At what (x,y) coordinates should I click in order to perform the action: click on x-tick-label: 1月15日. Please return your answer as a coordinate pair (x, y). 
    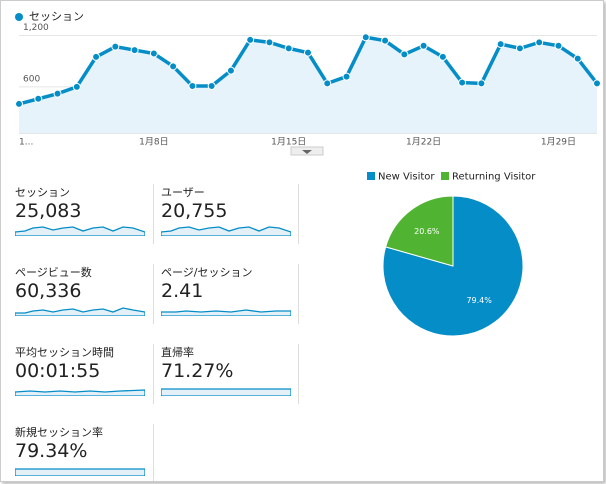
    Looking at the image, I should click on (288, 142).